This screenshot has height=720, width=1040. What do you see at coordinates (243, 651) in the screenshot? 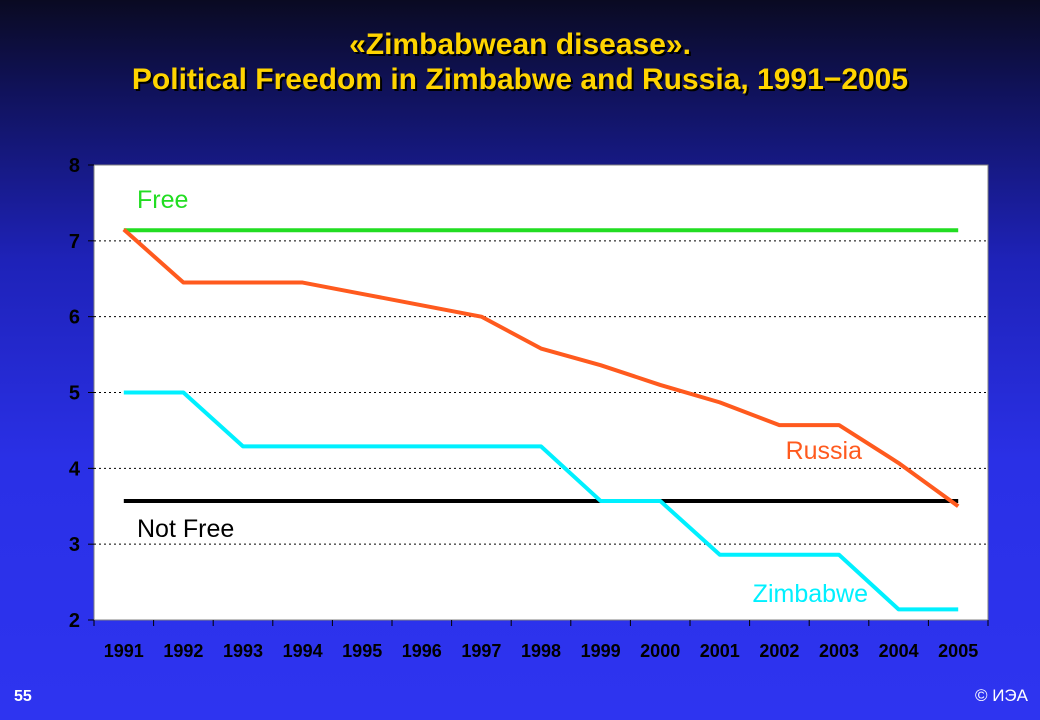
I see `x-tick-label-1993: 1993` at bounding box center [243, 651].